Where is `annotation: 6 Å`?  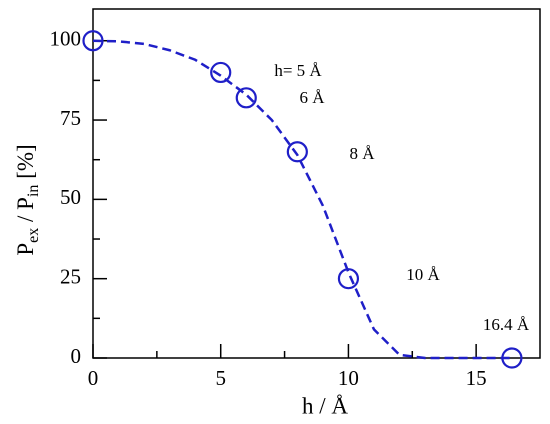 annotation: 6 Å is located at coordinates (312, 97).